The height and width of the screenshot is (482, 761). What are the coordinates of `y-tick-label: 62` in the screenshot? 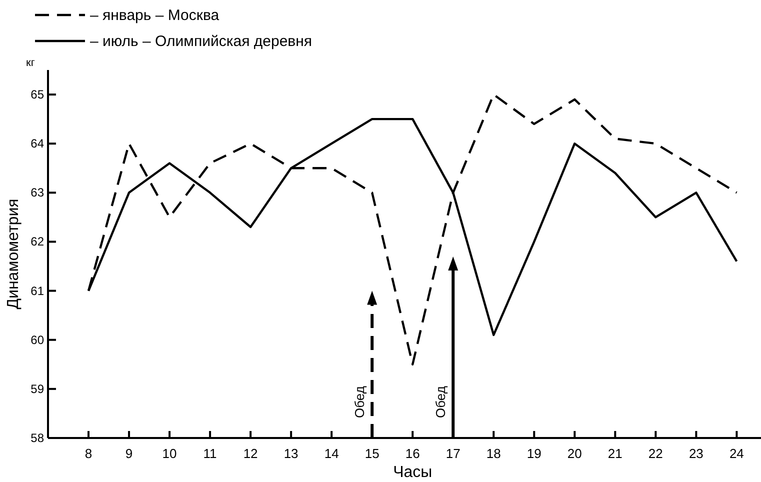 It's located at (37, 241).